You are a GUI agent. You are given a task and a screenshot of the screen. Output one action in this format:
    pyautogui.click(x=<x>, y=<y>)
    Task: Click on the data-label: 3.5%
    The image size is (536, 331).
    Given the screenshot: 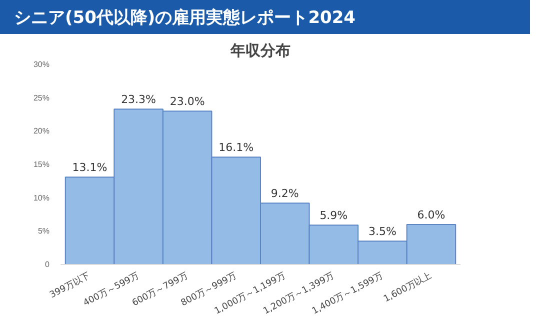 What is the action you would take?
    pyautogui.click(x=382, y=231)
    